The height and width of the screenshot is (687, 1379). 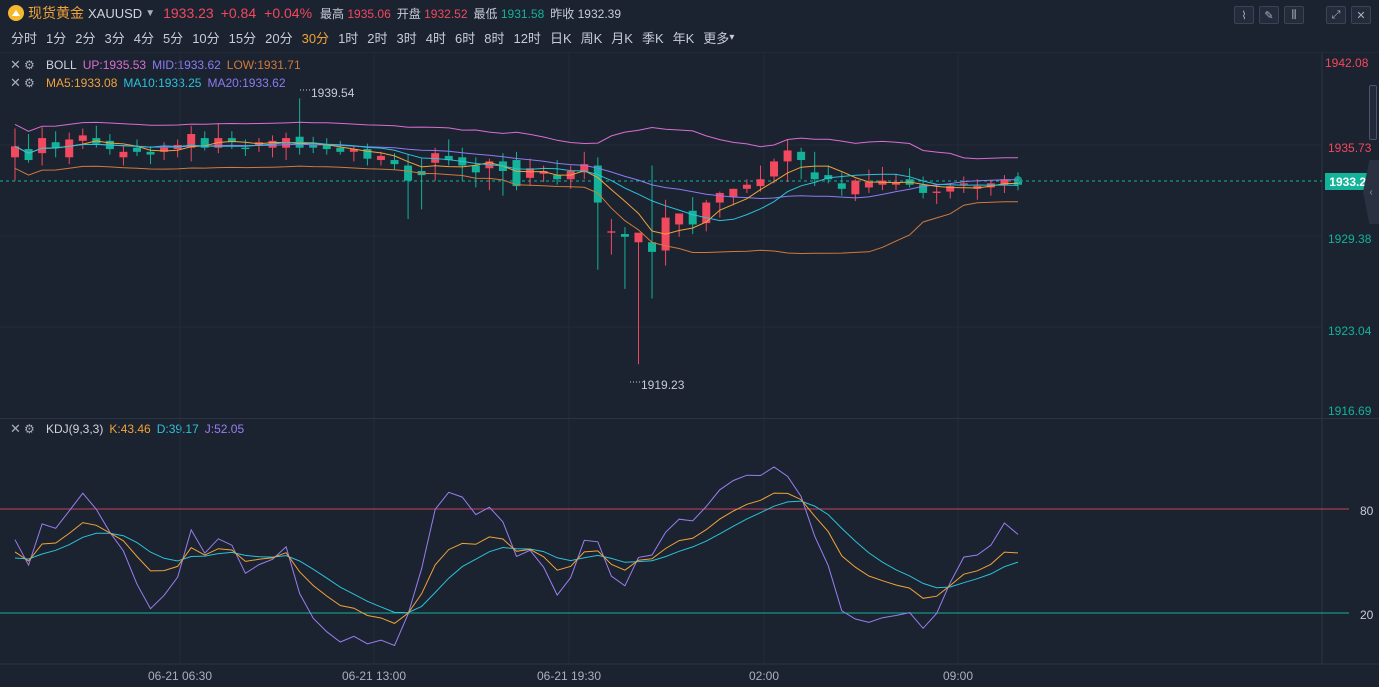 What do you see at coordinates (188, 13) in the screenshot?
I see `last-price: 1933.23` at bounding box center [188, 13].